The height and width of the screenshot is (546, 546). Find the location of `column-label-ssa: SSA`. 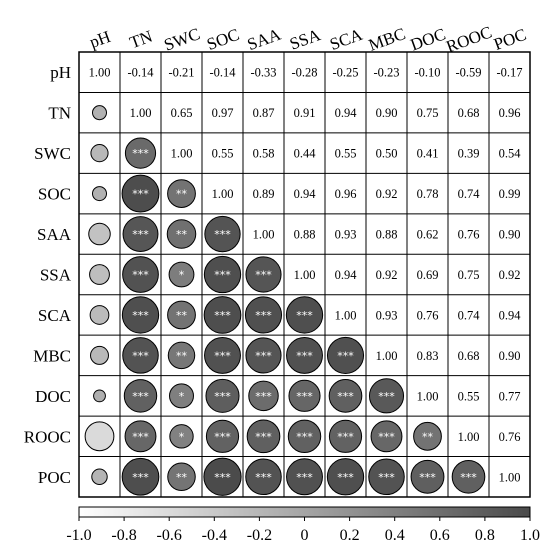

column-label-ssa: SSA is located at coordinates (305, 39).